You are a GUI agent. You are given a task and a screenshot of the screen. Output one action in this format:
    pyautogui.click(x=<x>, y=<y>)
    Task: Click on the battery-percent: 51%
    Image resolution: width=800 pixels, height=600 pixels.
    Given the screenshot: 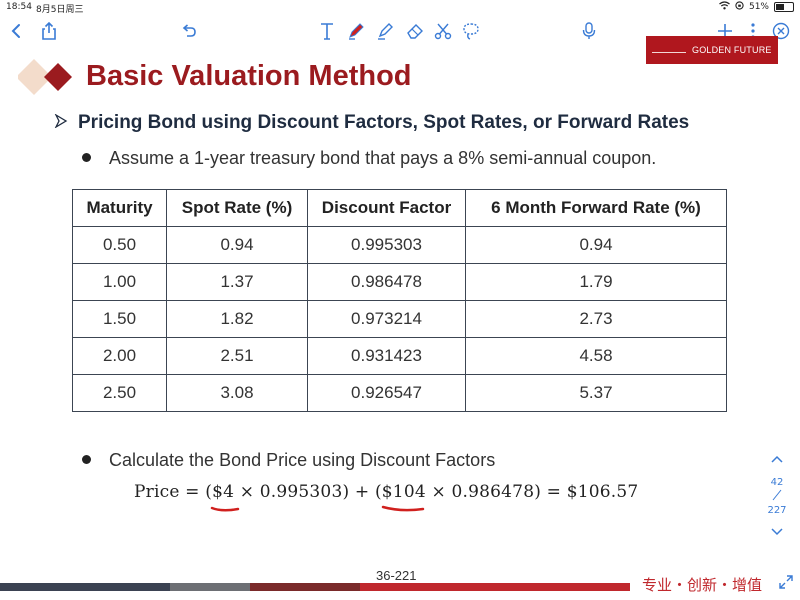 What is the action you would take?
    pyautogui.click(x=758, y=7)
    